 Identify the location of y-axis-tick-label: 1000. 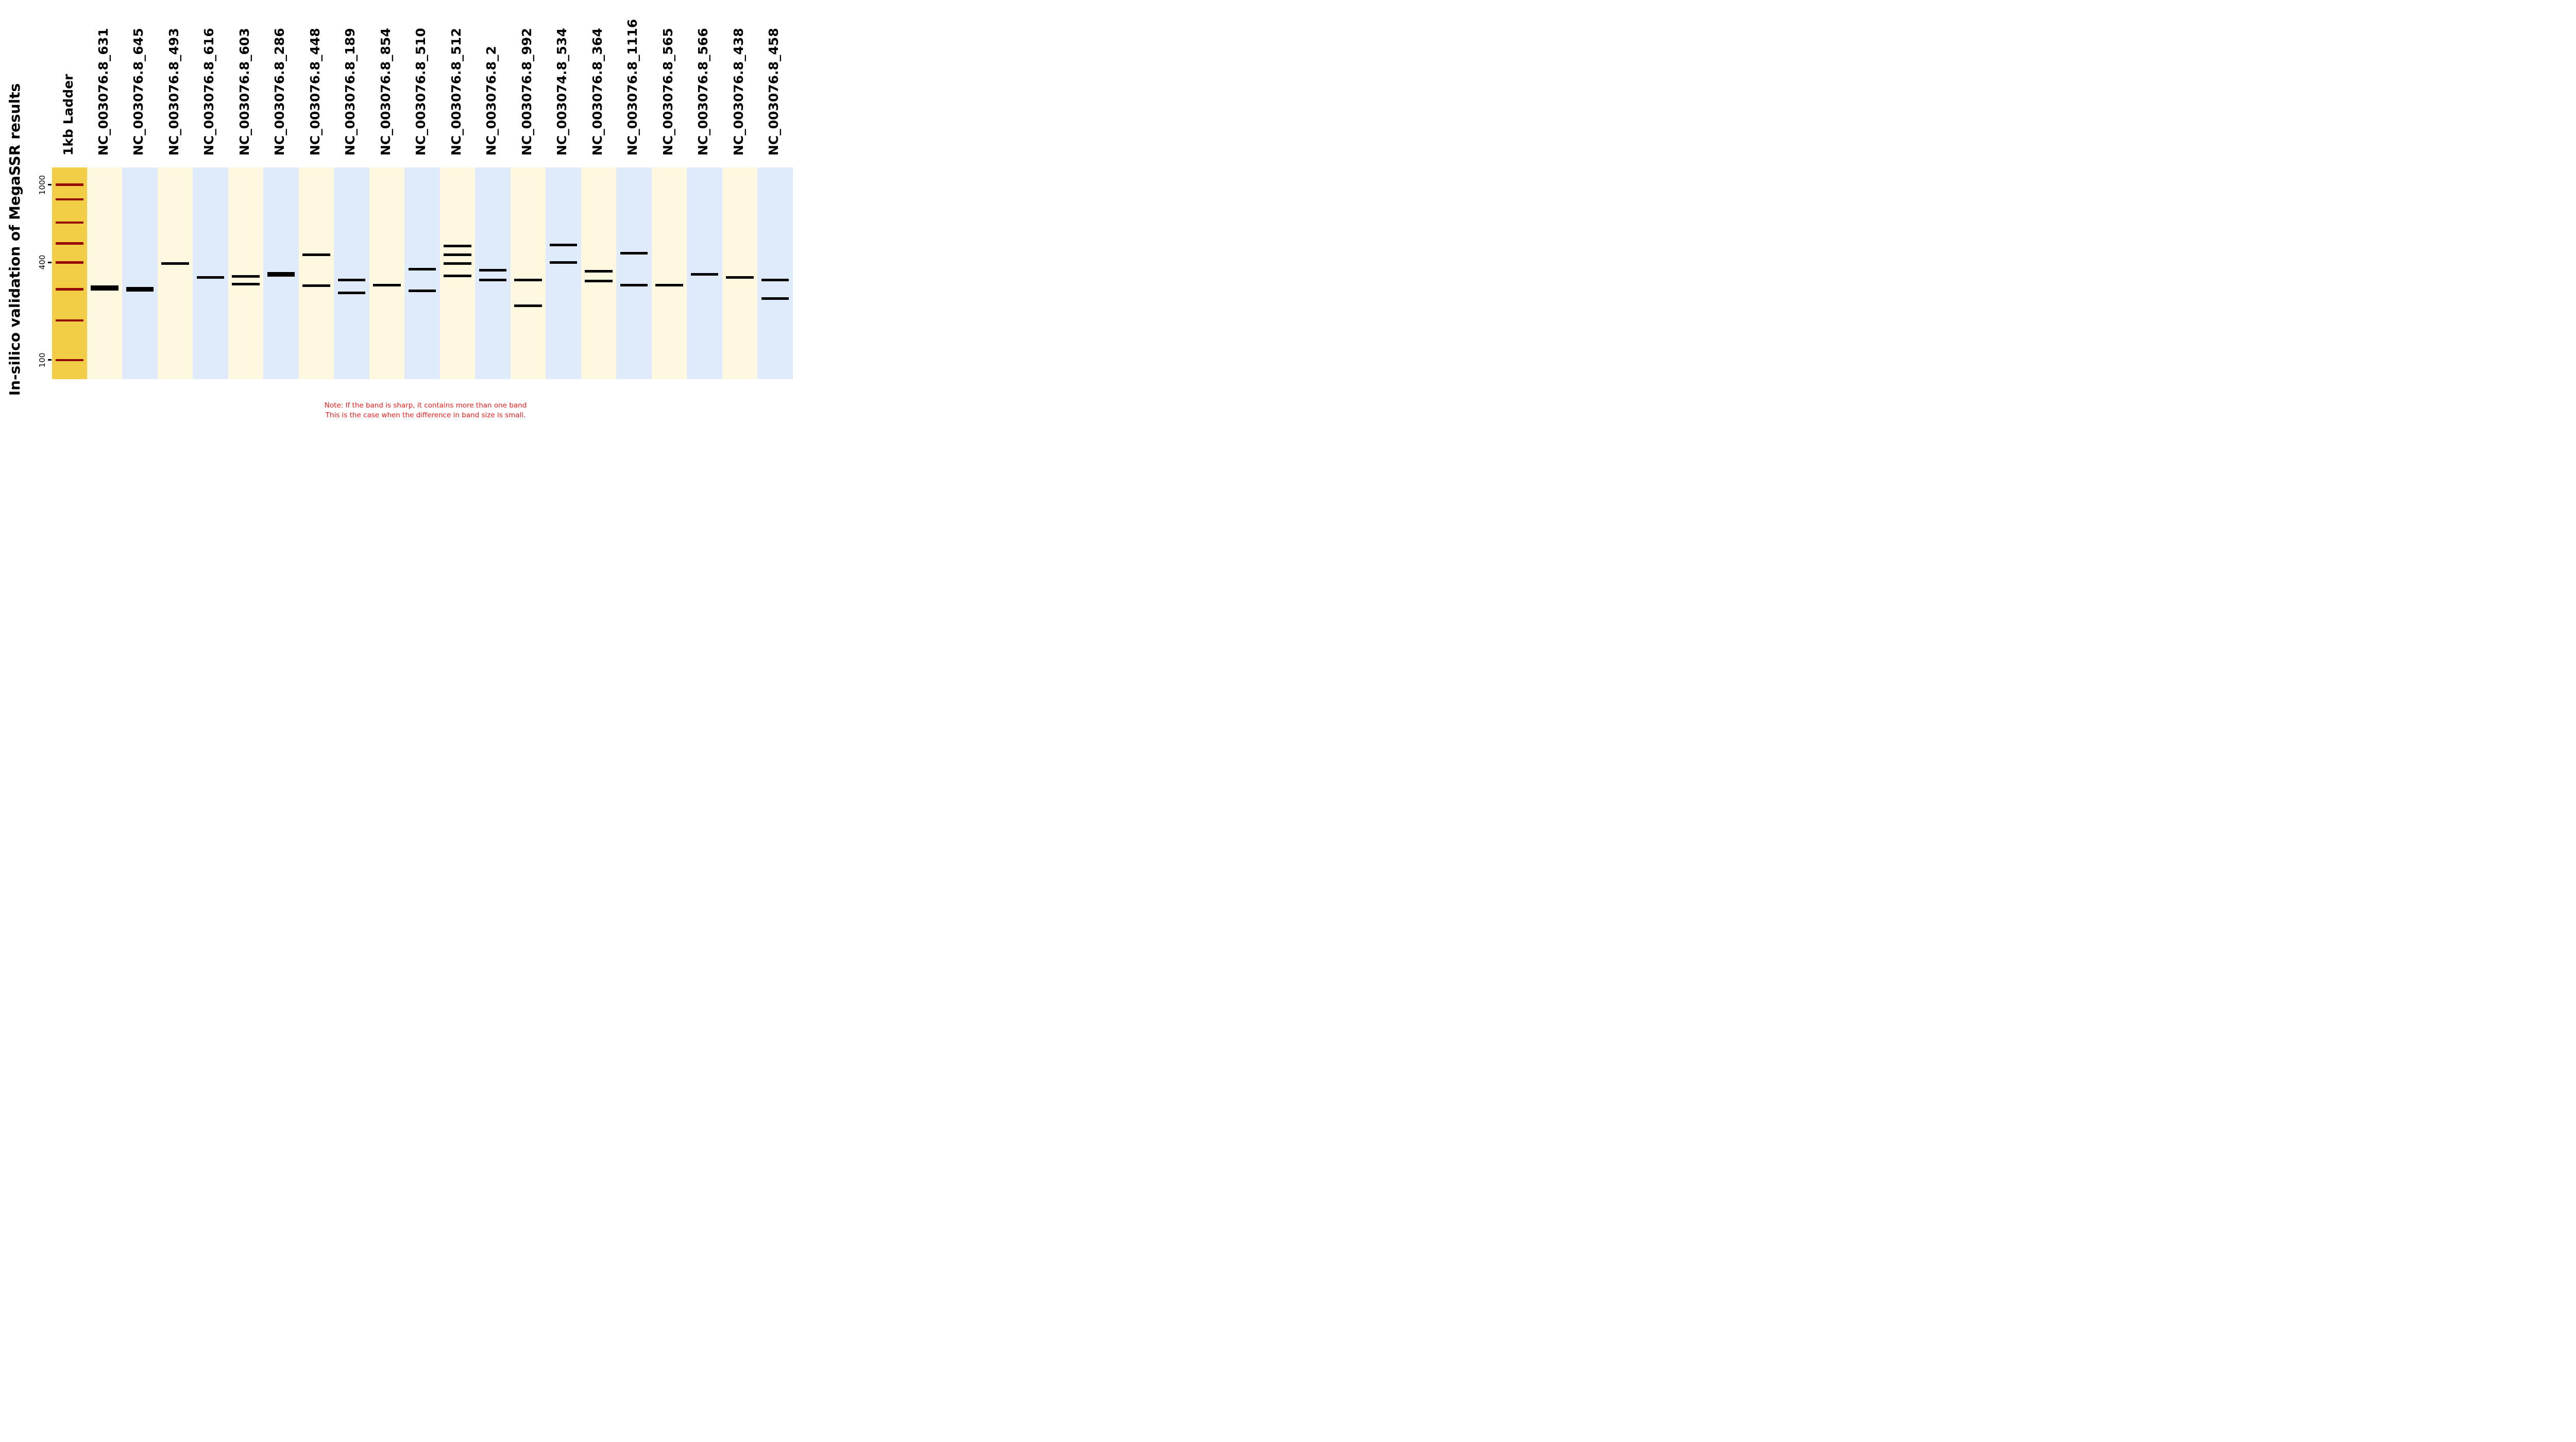
(42, 185).